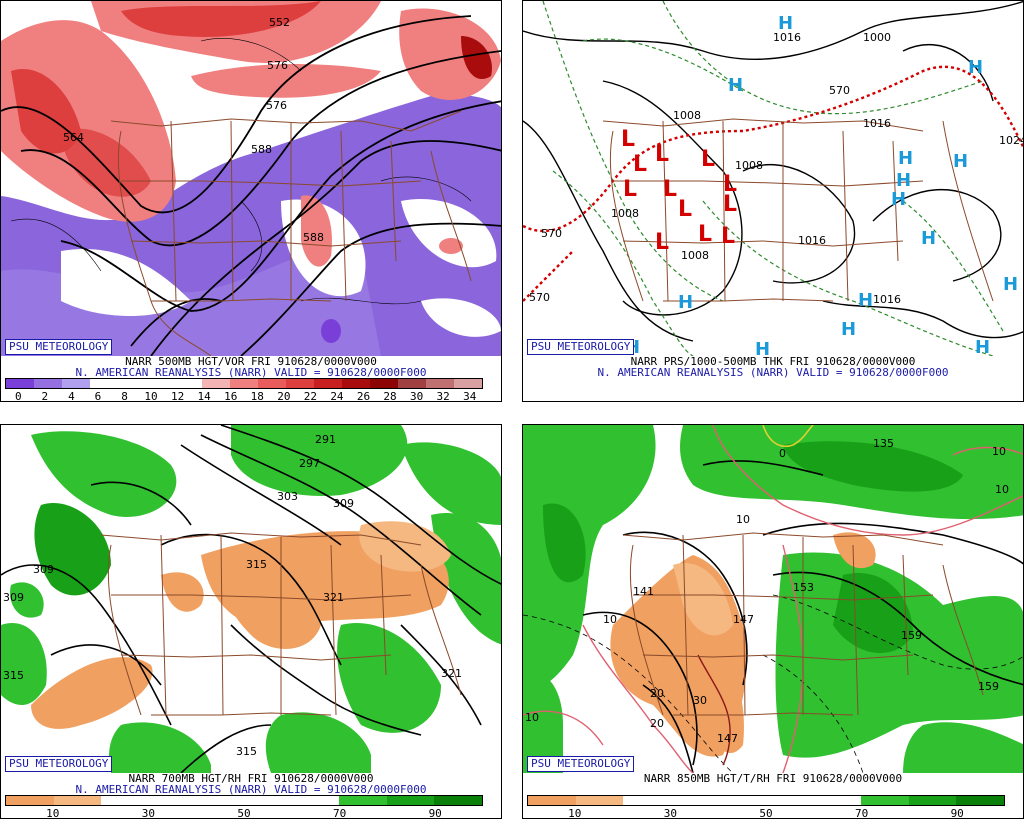  I want to click on contour-label: 147, so click(743, 619).